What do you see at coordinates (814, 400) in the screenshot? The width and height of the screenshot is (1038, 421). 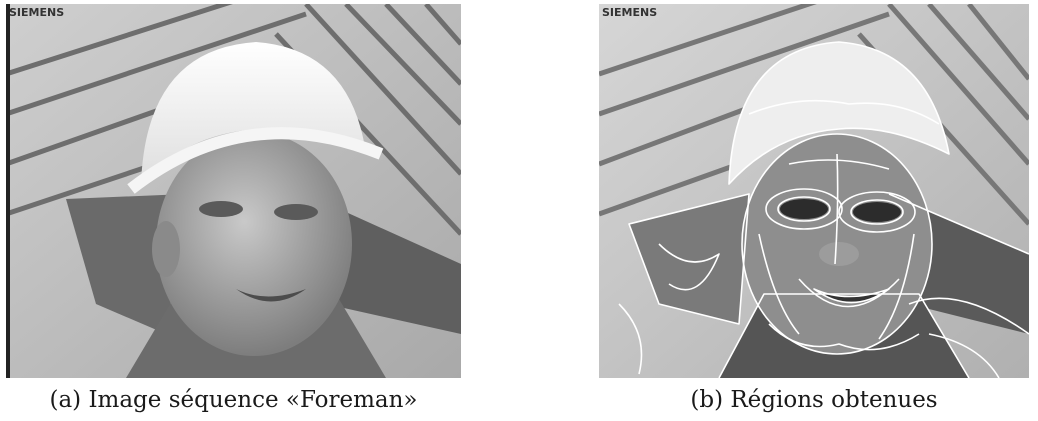 I see `caption-b: (b) Régions obtenues` at bounding box center [814, 400].